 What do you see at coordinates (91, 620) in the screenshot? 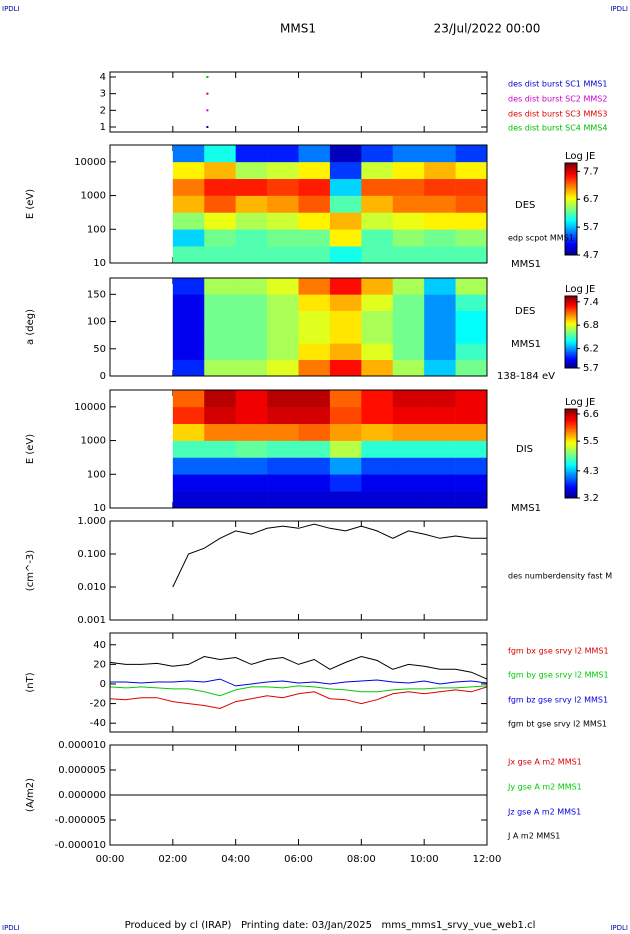
I see `y-tick-label: 0.001` at bounding box center [91, 620].